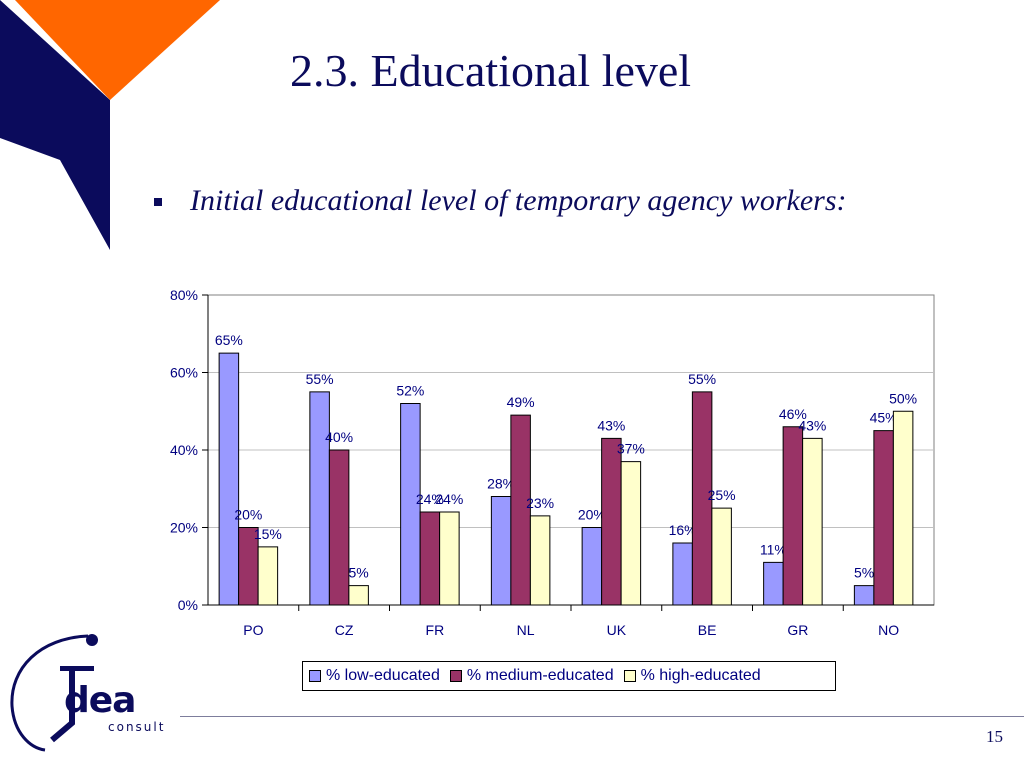  Describe the element at coordinates (77, 668) in the screenshot. I see `logo-bar` at that location.